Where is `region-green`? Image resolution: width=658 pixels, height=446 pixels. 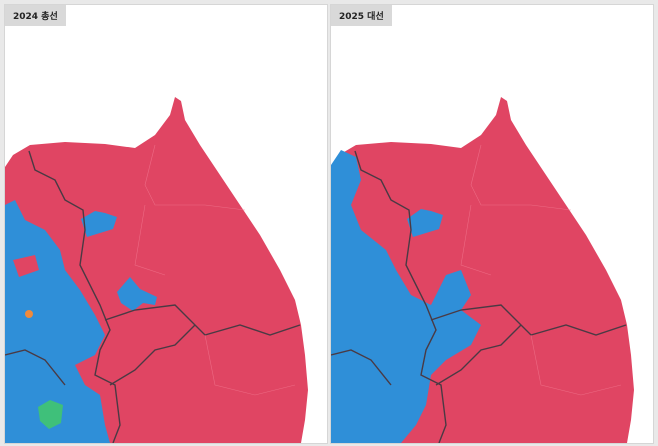
region-green is located at coordinates (50, 414).